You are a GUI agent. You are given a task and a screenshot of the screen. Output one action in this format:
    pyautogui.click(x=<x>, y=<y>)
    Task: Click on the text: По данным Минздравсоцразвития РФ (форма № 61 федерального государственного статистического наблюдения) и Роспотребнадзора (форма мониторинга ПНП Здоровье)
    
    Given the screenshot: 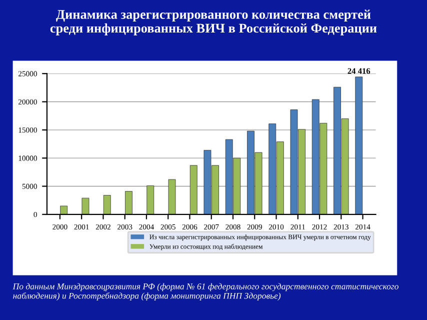 What is the action you would take?
    pyautogui.click(x=205, y=292)
    